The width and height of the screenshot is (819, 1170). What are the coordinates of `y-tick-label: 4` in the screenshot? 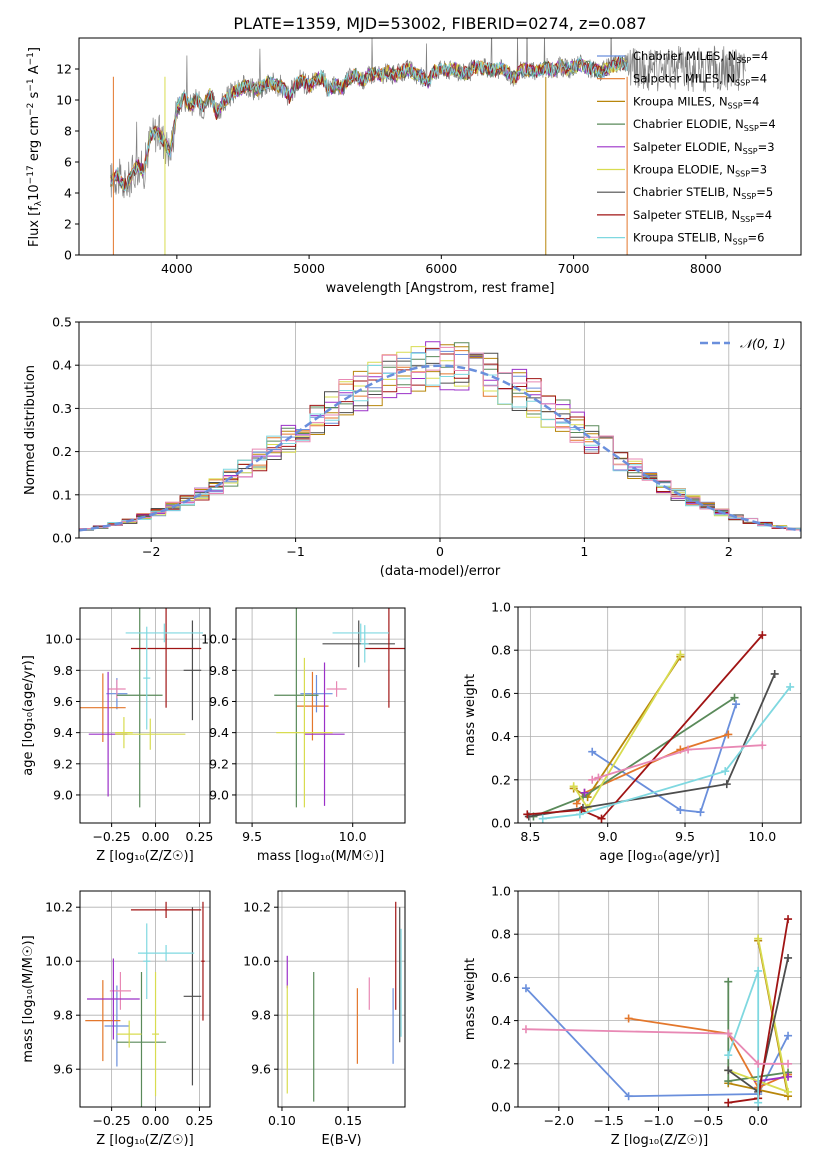 It's located at (68, 193).